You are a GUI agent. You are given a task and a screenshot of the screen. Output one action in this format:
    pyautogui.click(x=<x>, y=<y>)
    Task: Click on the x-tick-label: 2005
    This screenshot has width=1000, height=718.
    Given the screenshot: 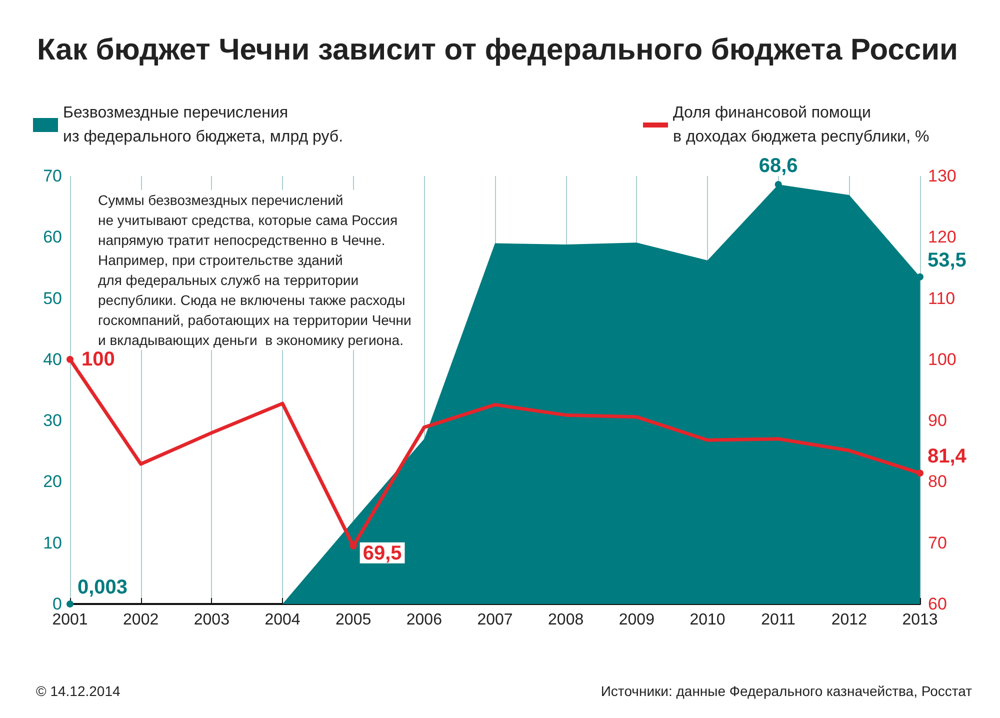 What is the action you would take?
    pyautogui.click(x=354, y=620)
    